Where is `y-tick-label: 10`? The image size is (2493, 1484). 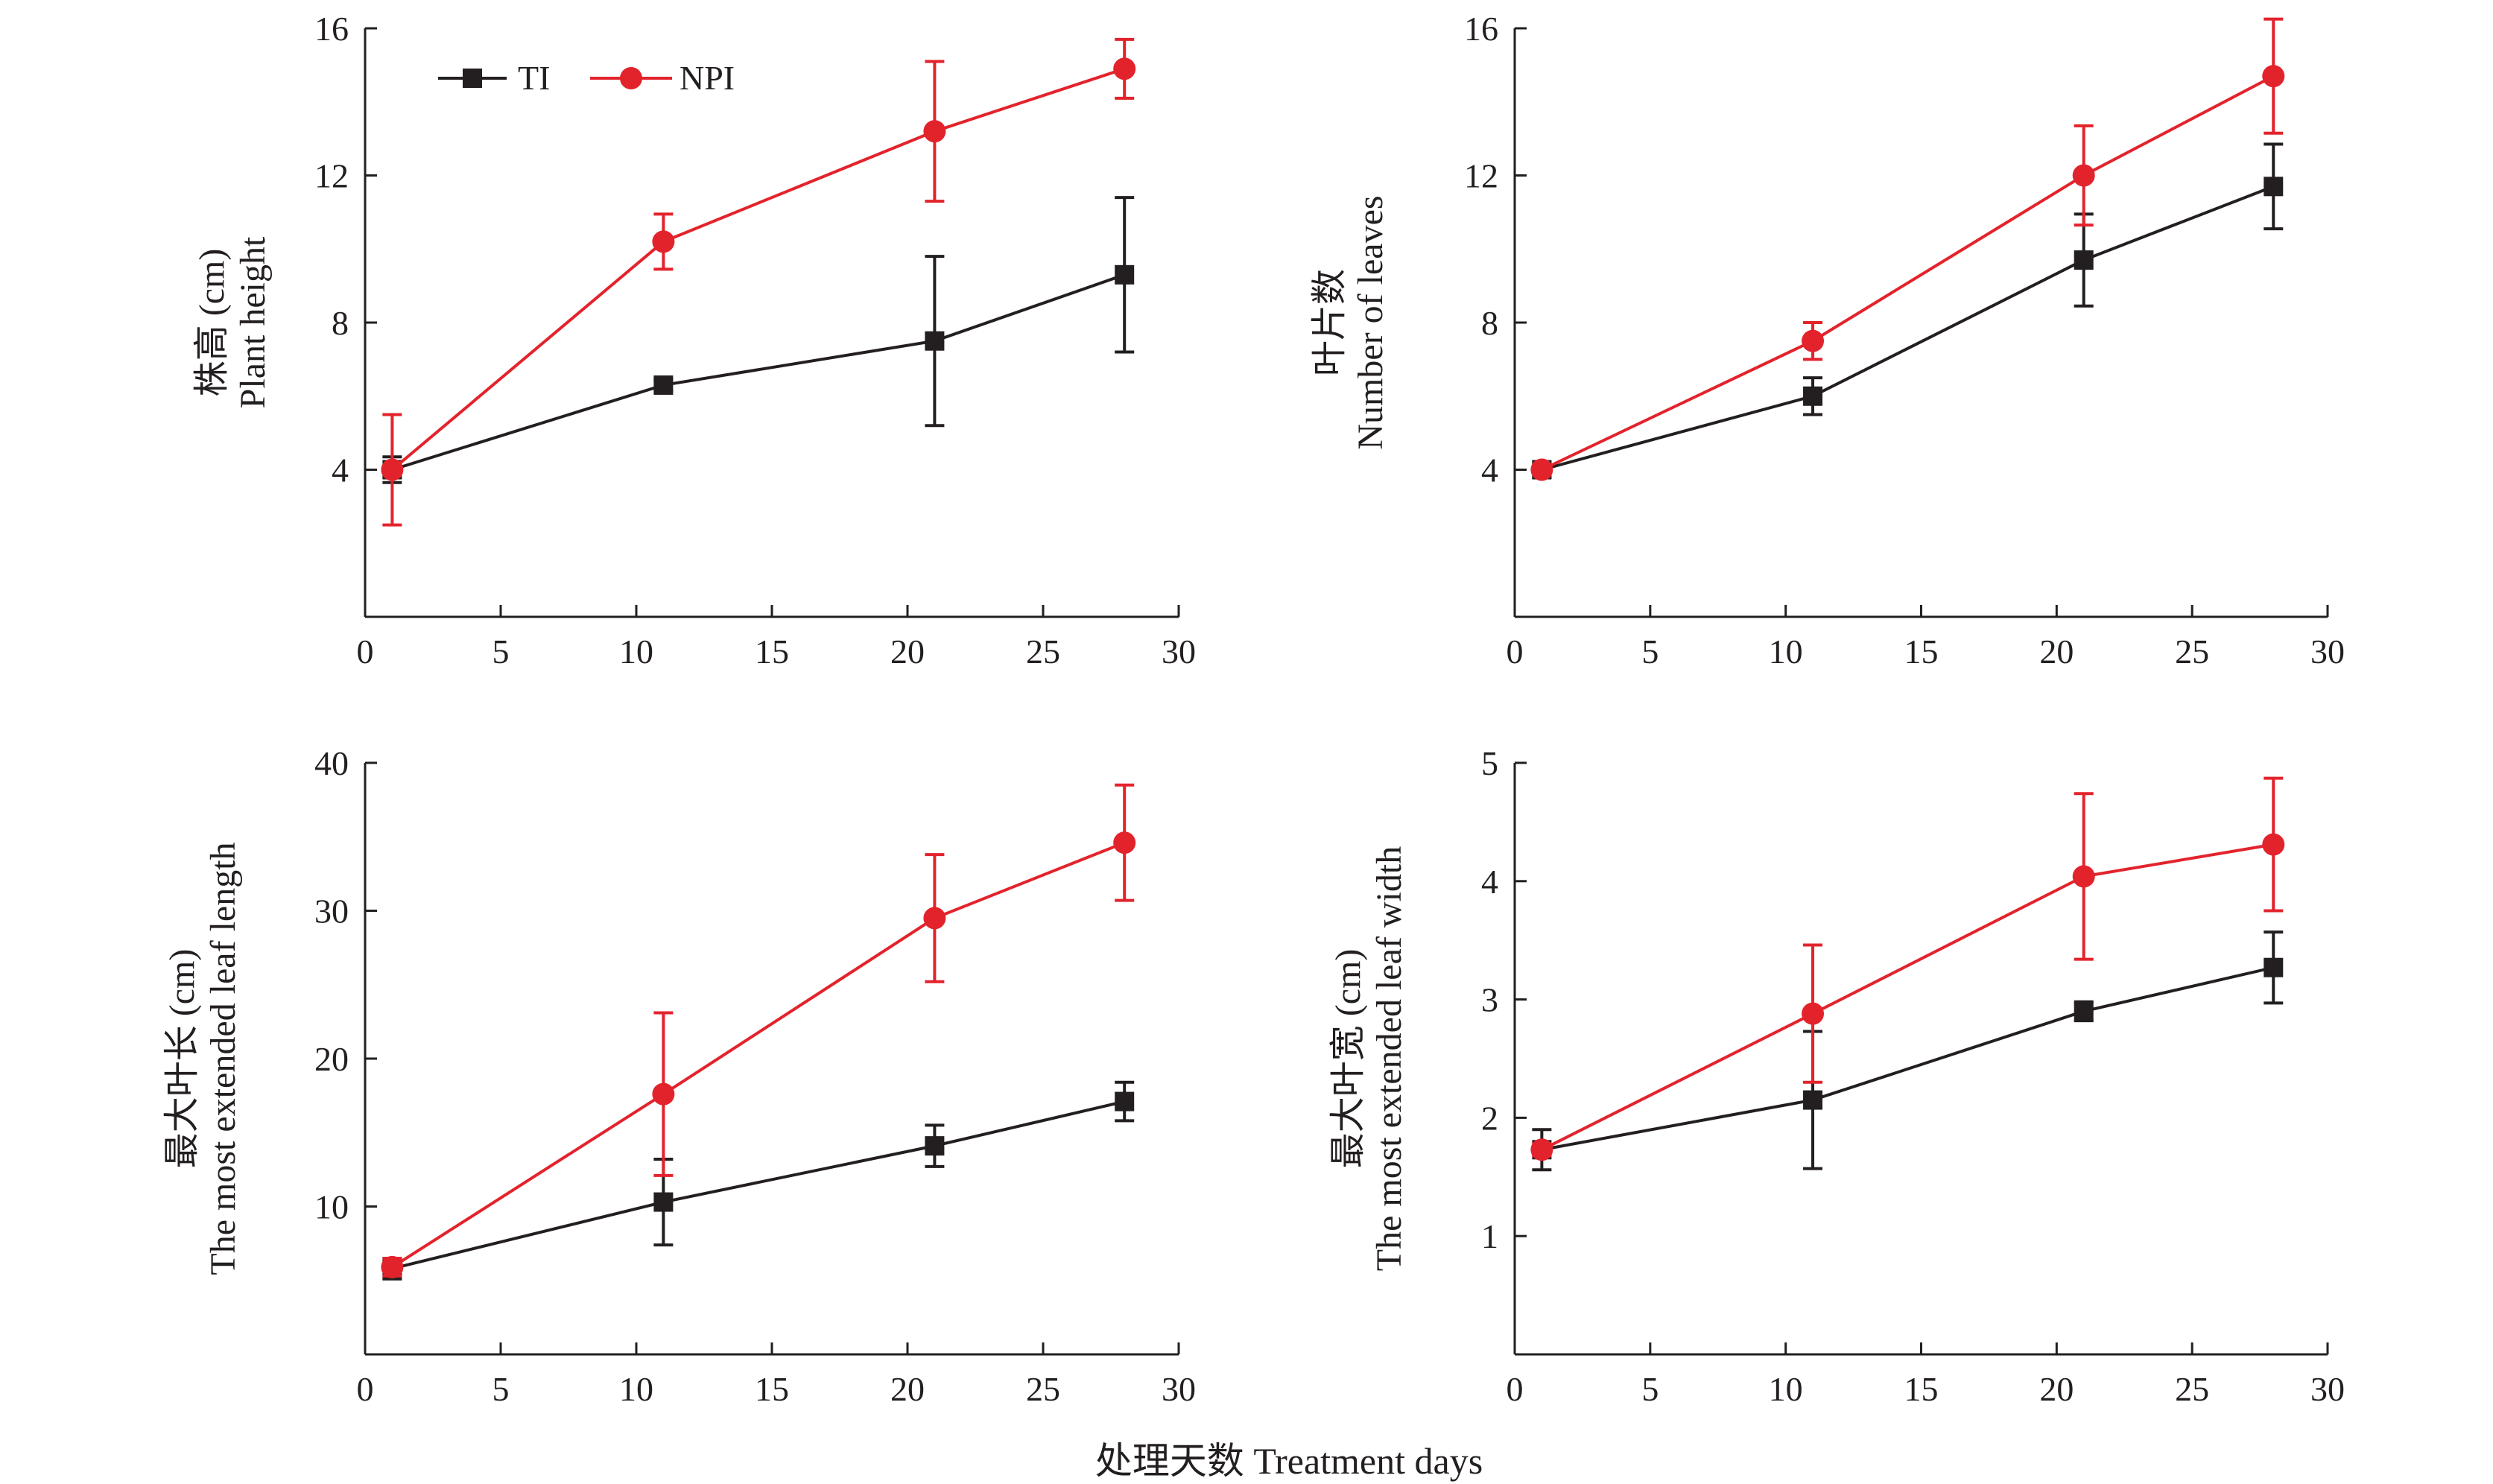 y-tick-label: 10 is located at coordinates (331, 1207).